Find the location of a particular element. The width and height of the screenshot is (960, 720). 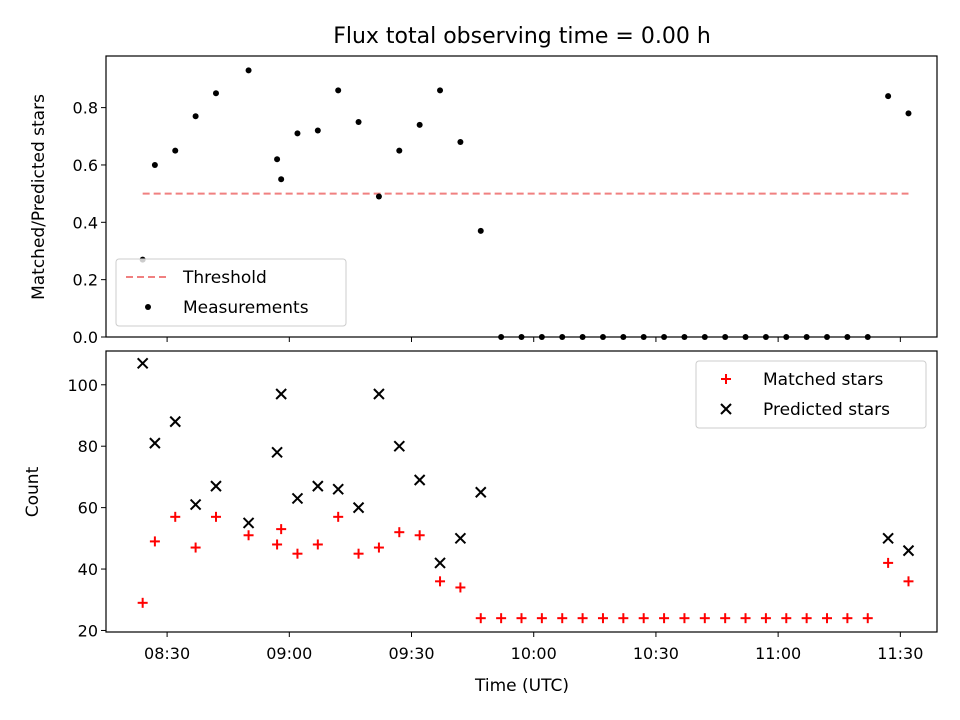

top-y-tick-label: 0.6 is located at coordinates (85, 165).